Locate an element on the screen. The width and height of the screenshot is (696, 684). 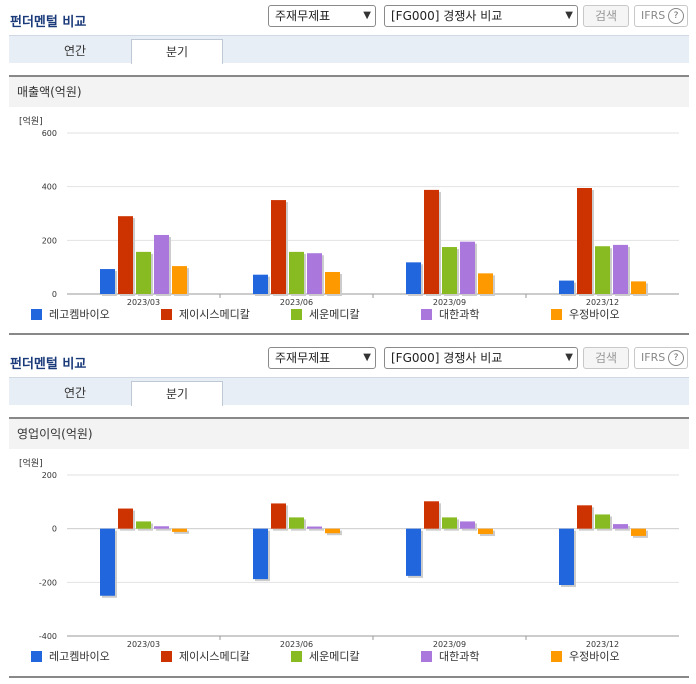
x-tick-label: 2023/09 is located at coordinates (449, 302).